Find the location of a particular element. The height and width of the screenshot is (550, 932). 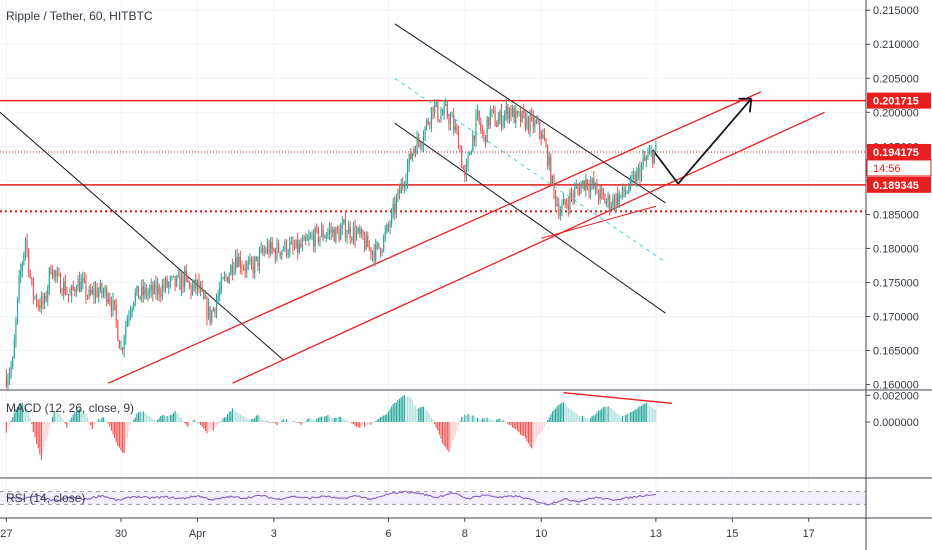

macd-divergence-line is located at coordinates (617, 398).